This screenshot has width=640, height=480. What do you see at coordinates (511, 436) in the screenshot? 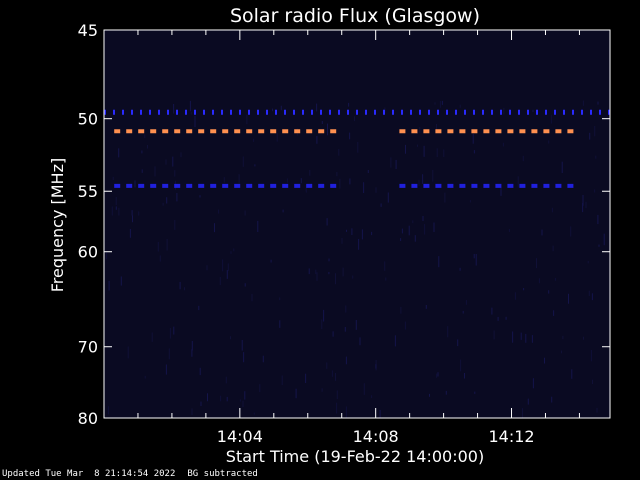
I see `x-tick-label: 14:12` at bounding box center [511, 436].